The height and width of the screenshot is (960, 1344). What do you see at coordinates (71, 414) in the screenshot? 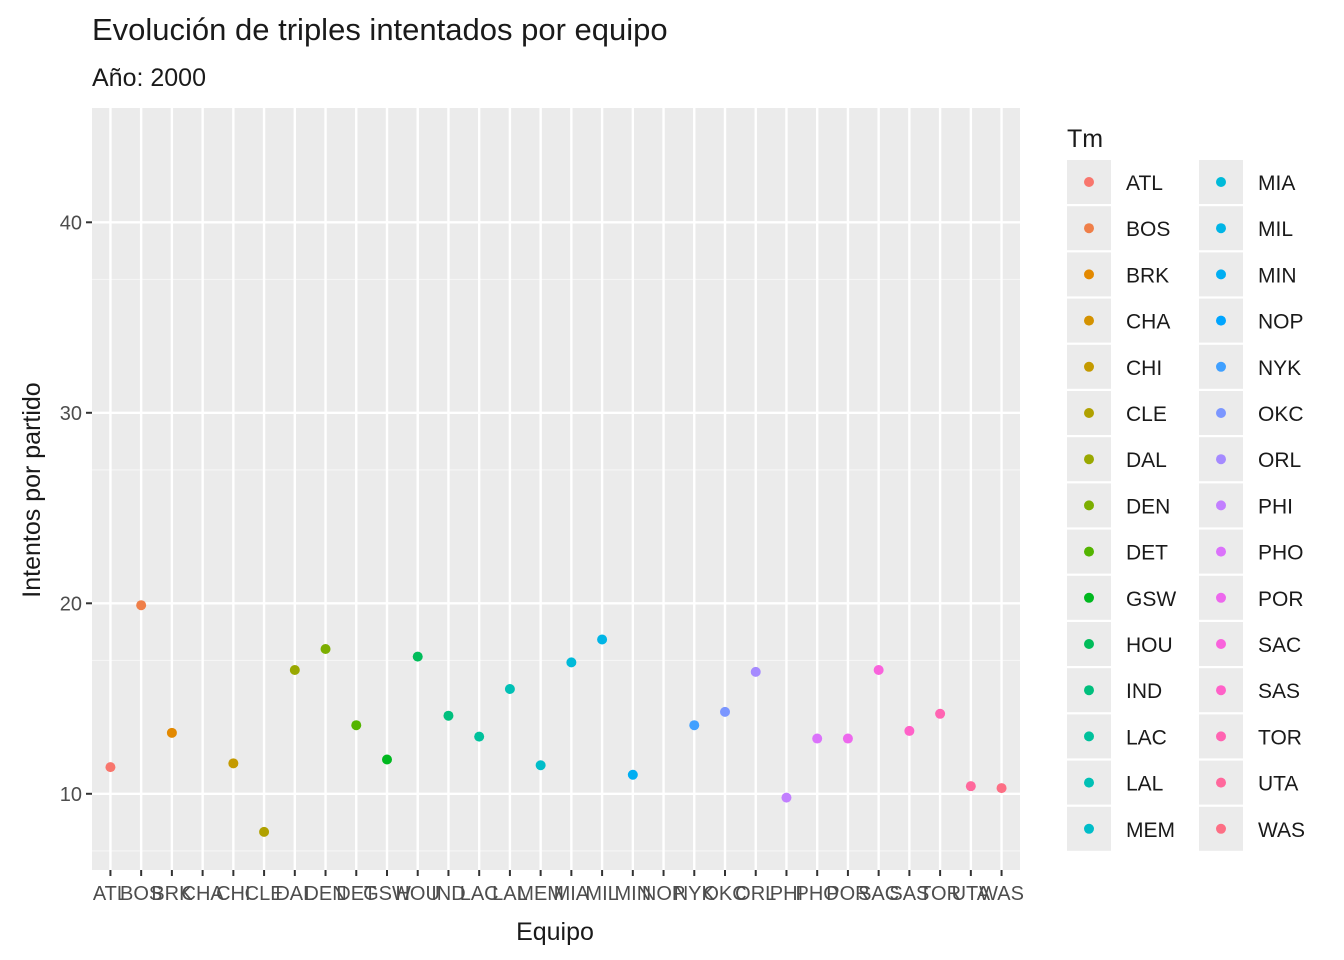
I see `y-tick-label: 30` at bounding box center [71, 414].